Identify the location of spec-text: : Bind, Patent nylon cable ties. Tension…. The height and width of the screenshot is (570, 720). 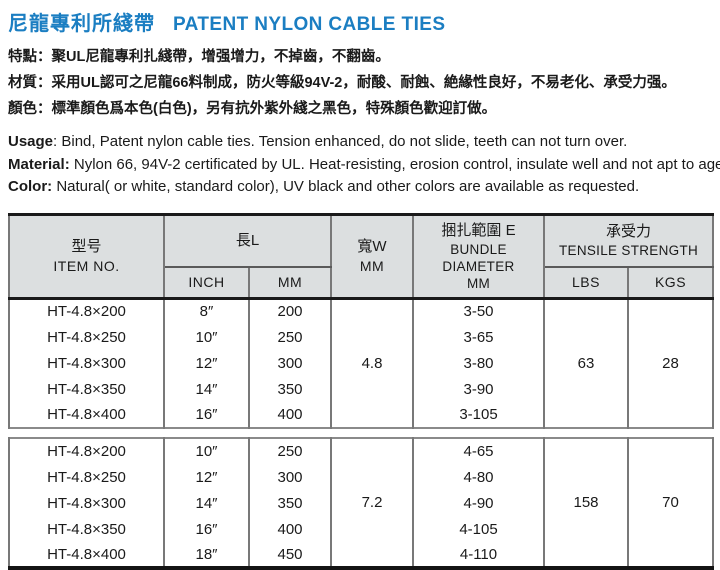
(340, 141).